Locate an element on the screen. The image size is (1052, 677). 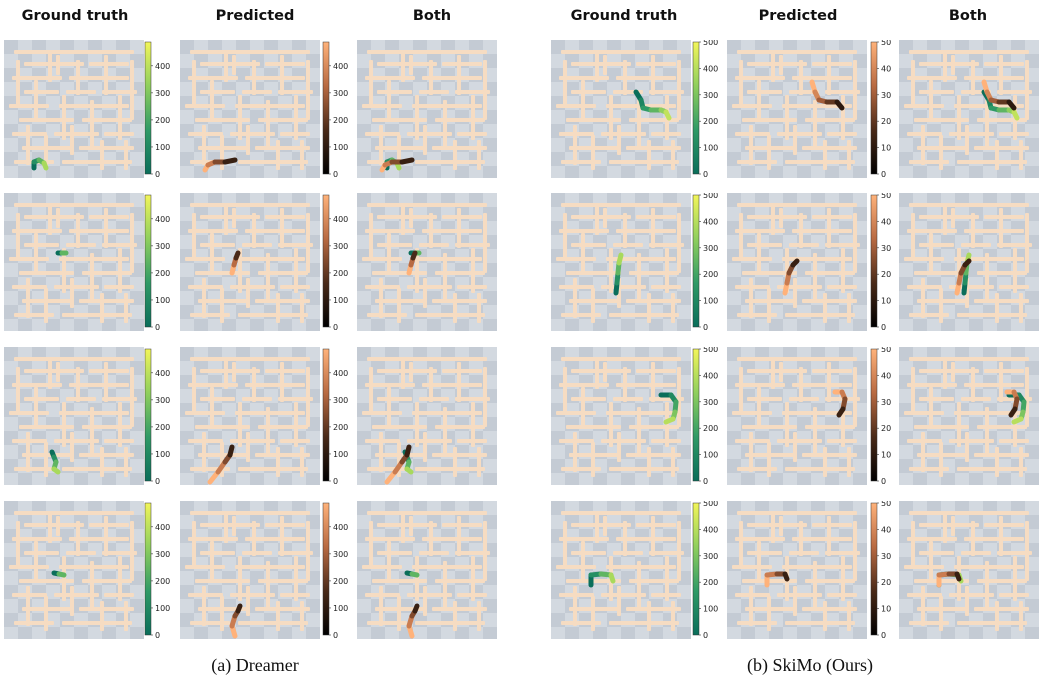
dreamer-predicted-colorbar-row-2: 0 100 200 300 400 is located at coordinates (335, 262).